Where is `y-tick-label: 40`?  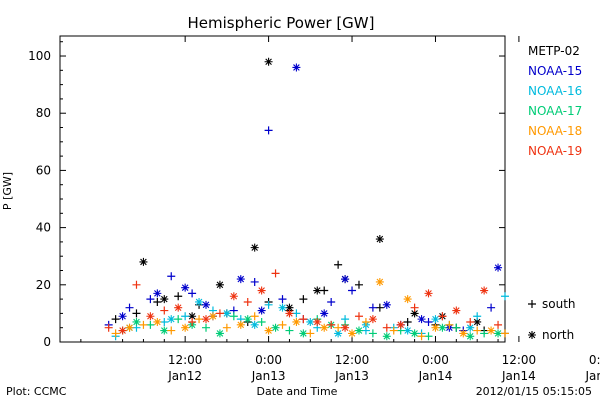
y-tick-label: 40 is located at coordinates (43, 228).